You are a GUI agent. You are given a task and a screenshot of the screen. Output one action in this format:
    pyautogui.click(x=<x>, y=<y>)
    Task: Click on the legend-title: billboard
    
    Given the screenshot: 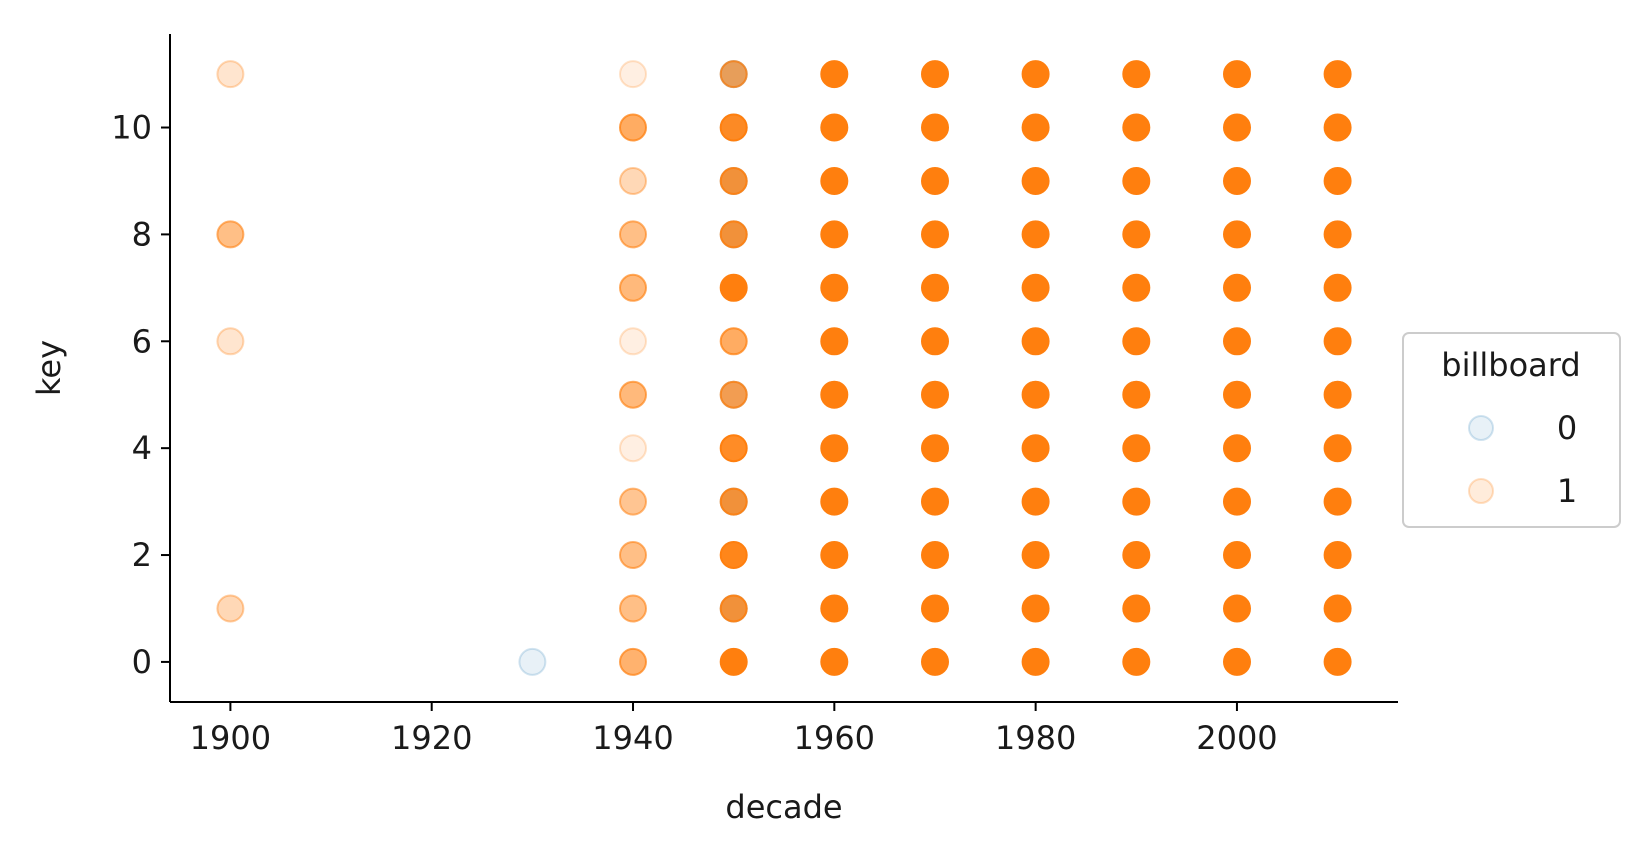 What is the action you would take?
    pyautogui.click(x=1510, y=365)
    